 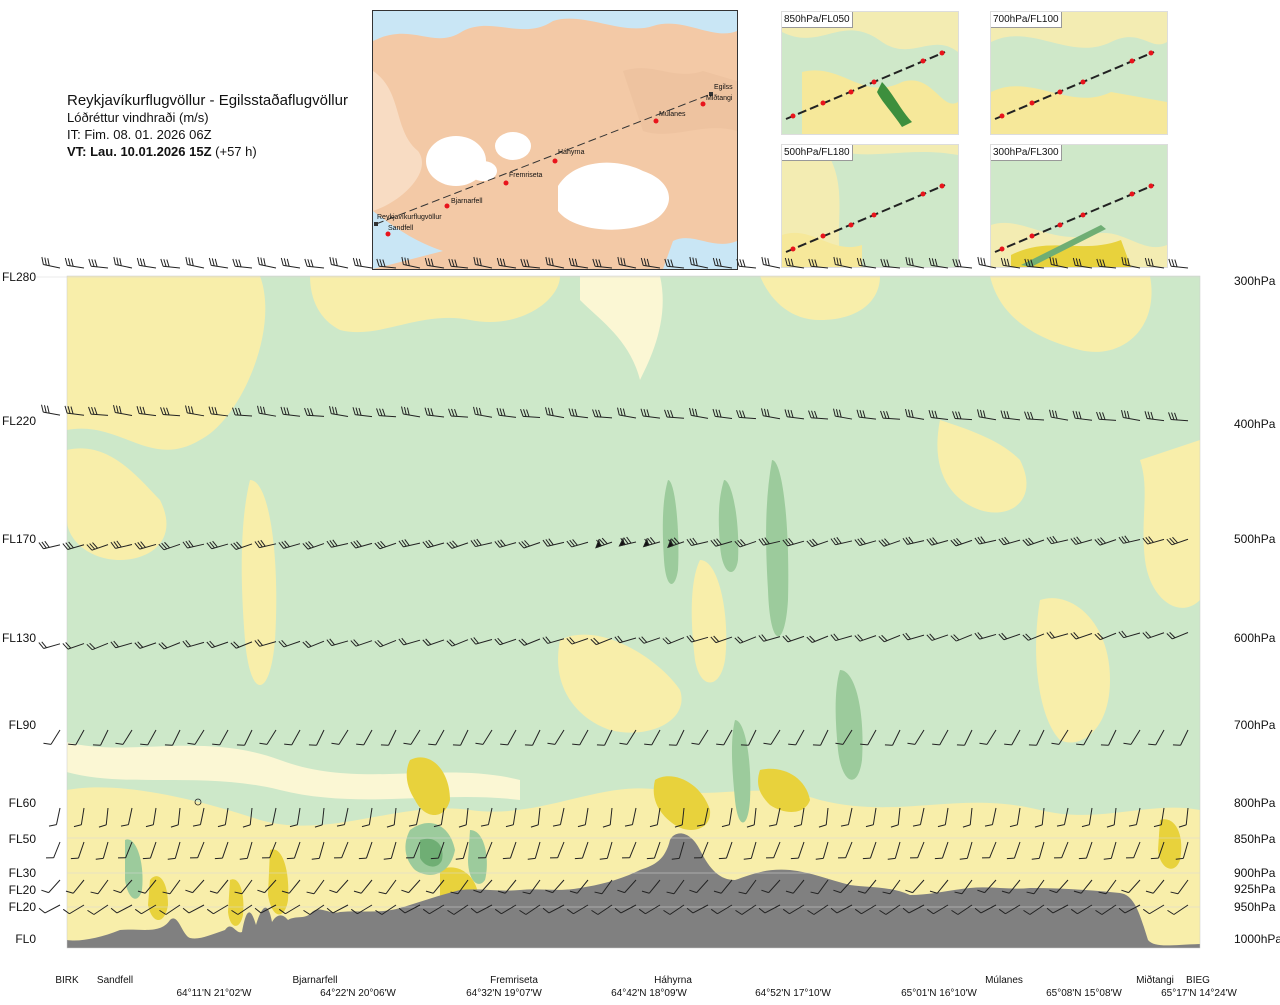 I want to click on level-label-right: 1000hPa, so click(x=1257, y=939).